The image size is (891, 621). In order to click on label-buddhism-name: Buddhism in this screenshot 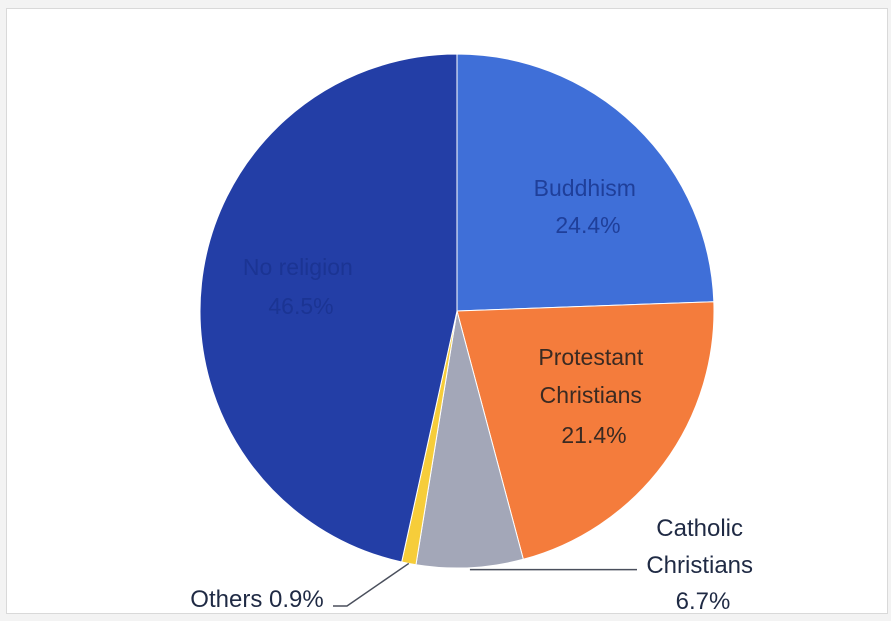, I will do `click(585, 188)`.